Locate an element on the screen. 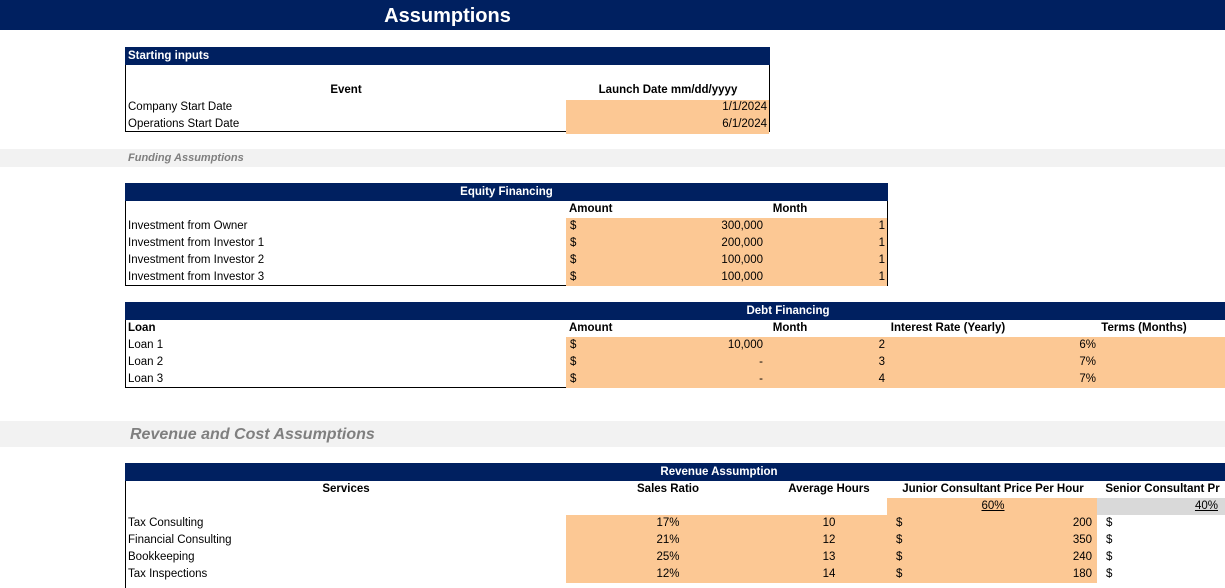  row-label: Financial Consulting is located at coordinates (180, 540).